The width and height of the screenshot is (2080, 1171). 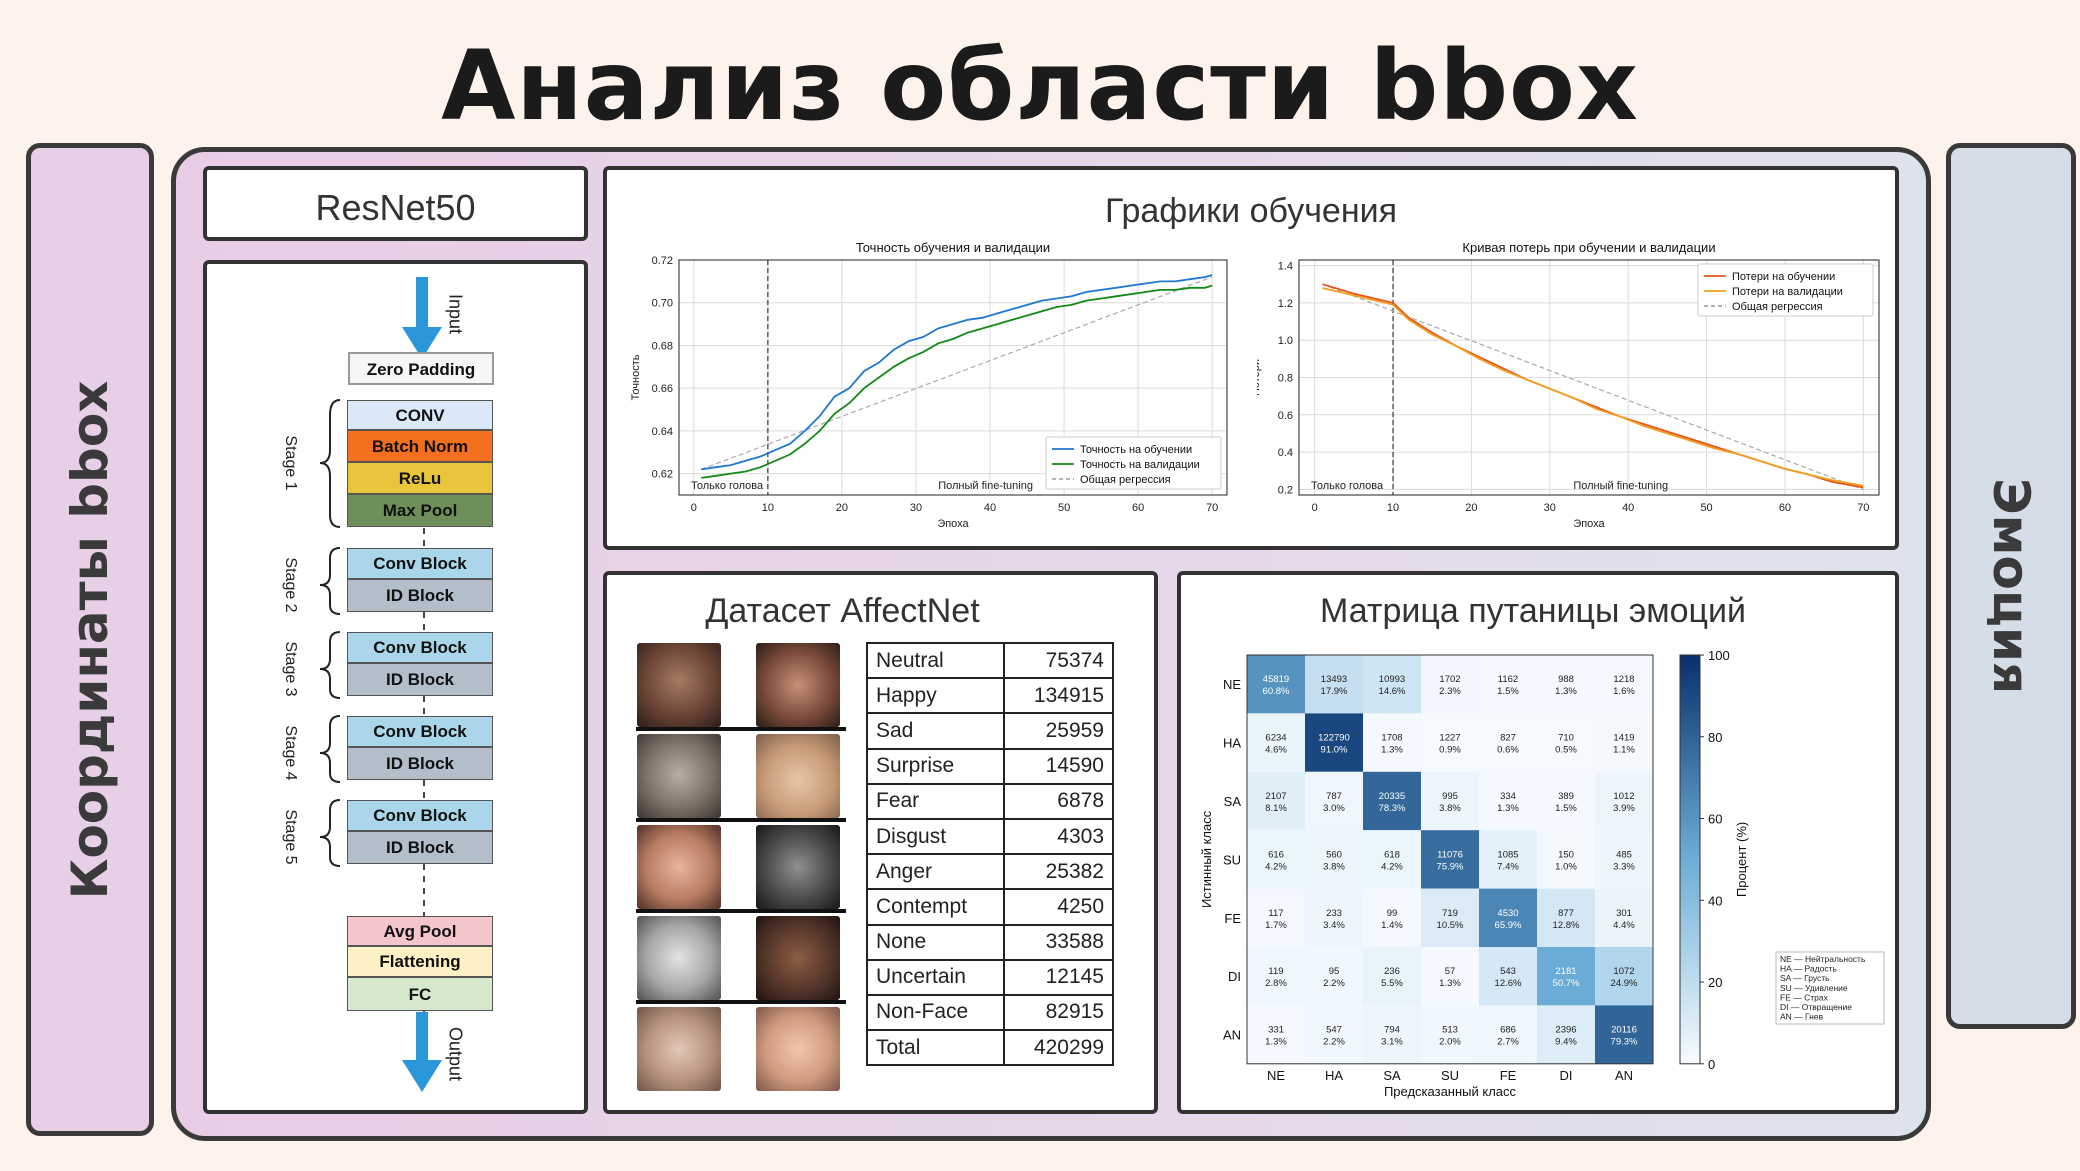 I want to click on cell-count: 20335, so click(x=1392, y=796).